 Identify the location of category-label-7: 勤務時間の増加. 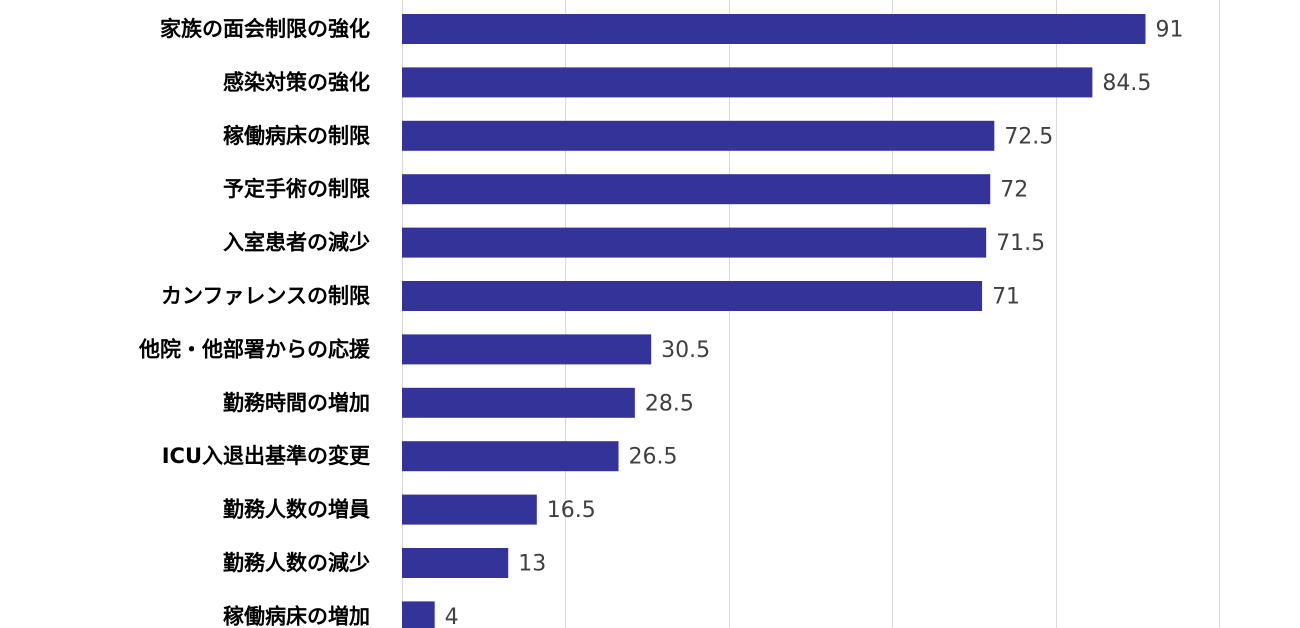
(296, 403).